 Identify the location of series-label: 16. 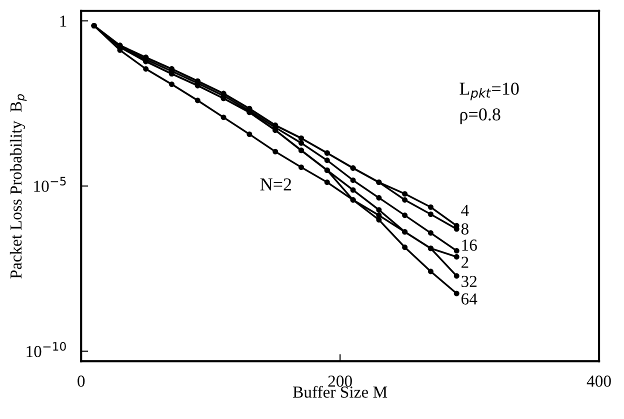
(469, 245).